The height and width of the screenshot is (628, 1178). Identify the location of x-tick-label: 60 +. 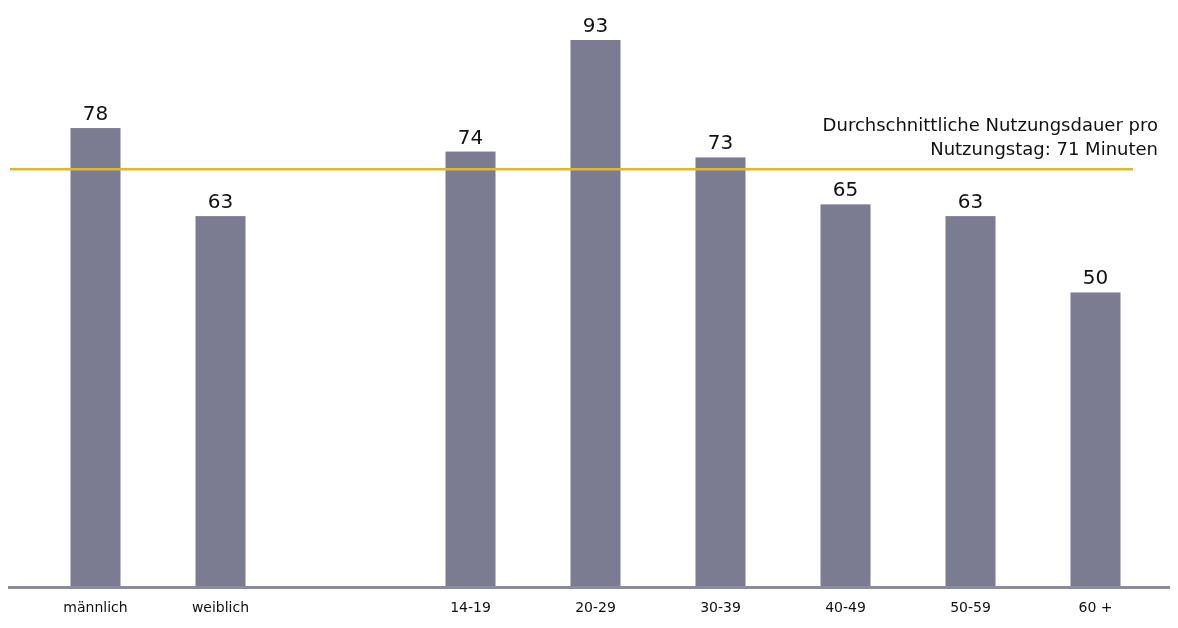
(1095, 607).